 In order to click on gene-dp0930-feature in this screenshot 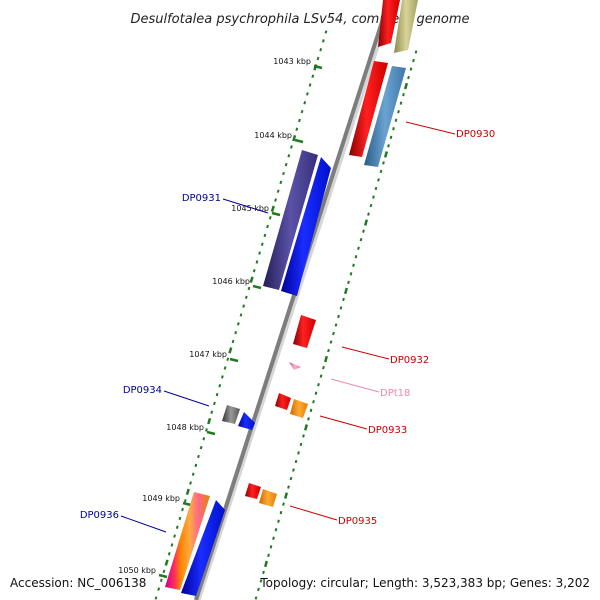, I will do `click(368, 109)`.